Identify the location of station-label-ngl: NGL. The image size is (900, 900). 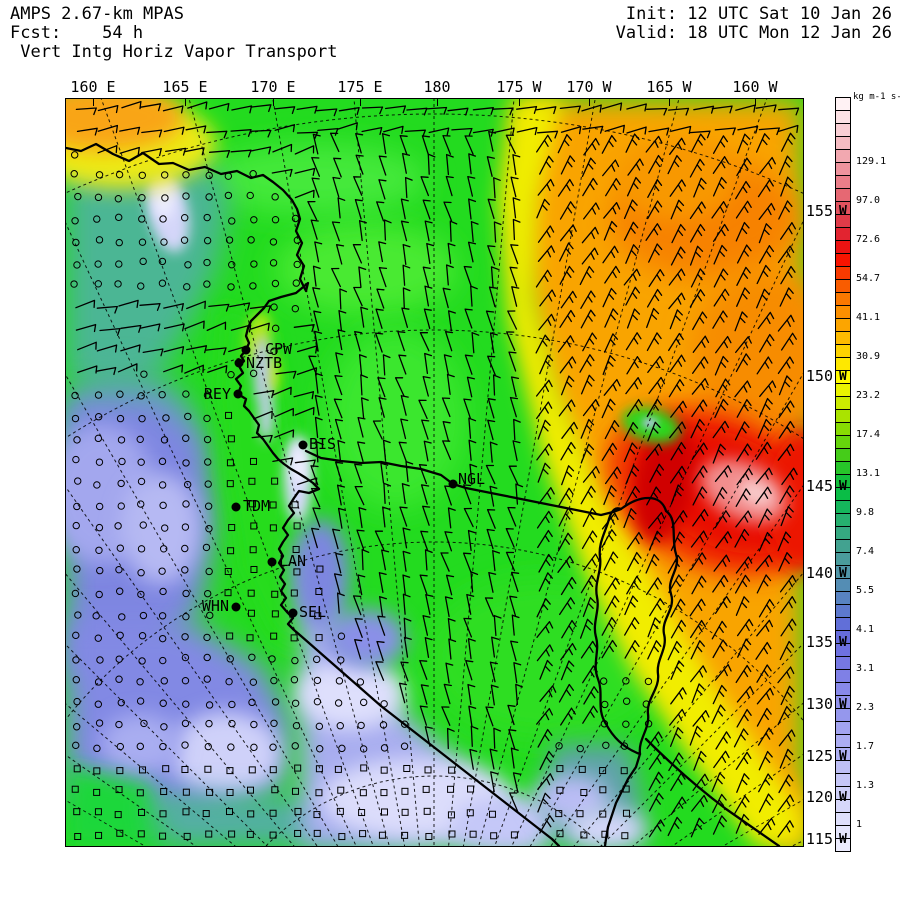
(472, 479).